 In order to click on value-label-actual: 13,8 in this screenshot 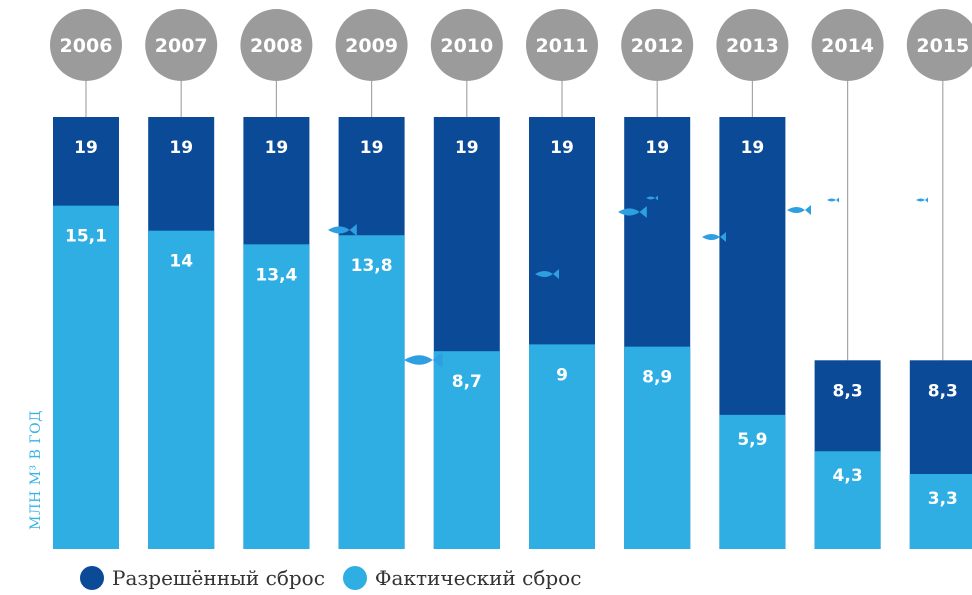, I will do `click(372, 266)`.